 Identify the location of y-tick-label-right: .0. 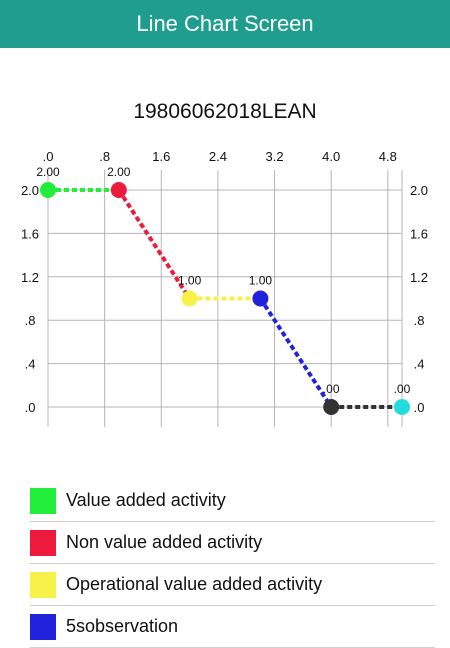
(419, 407).